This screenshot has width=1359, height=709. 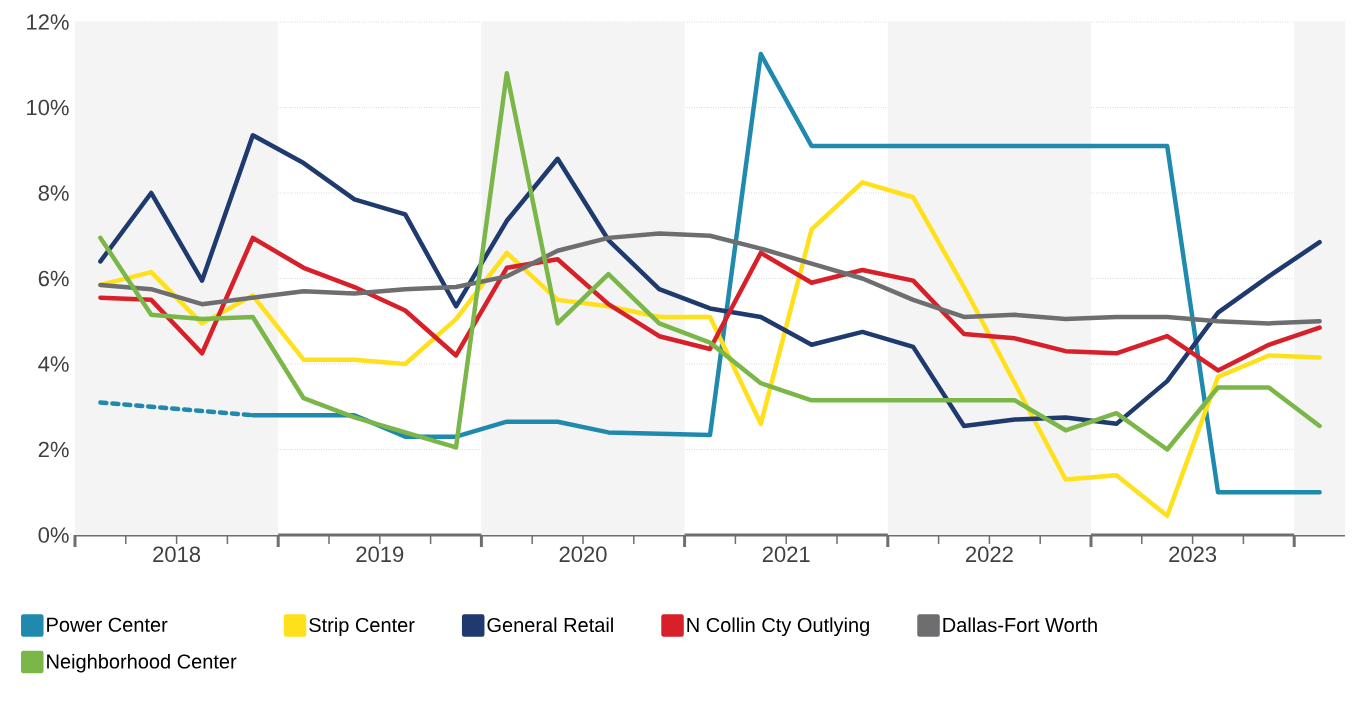 I want to click on x-tick-label: 2022, so click(x=989, y=554).